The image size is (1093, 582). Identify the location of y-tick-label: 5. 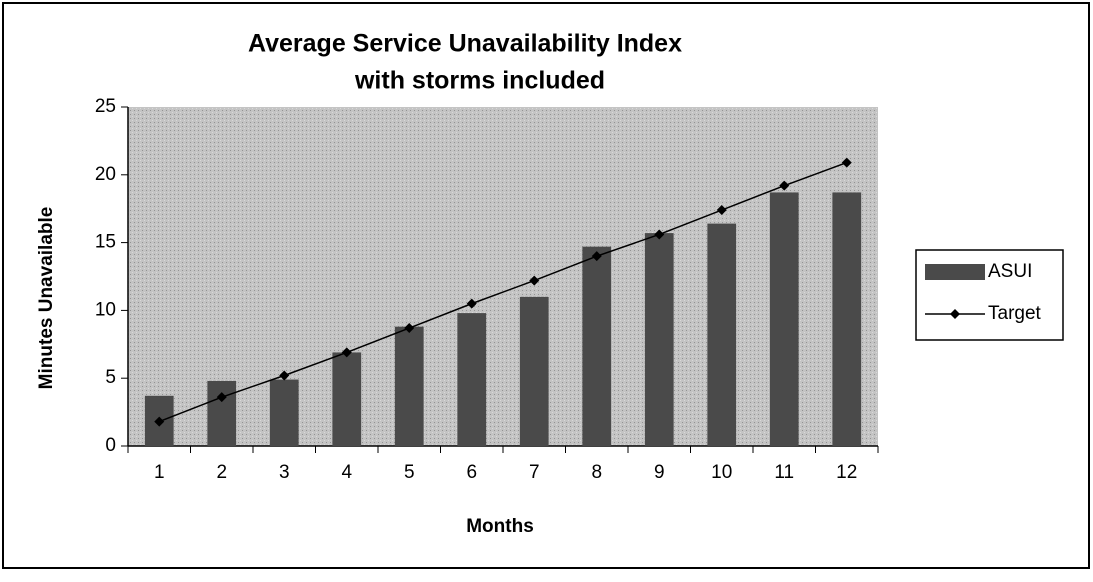
(110, 377).